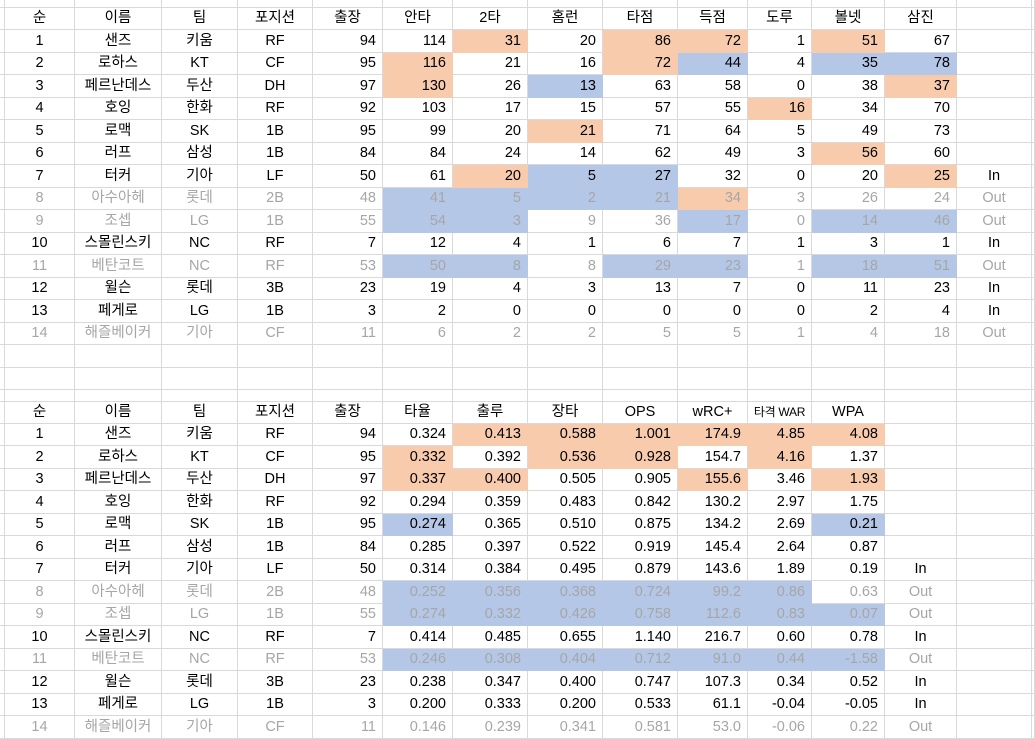  What do you see at coordinates (848, 108) in the screenshot?
I see `table1-row4-walks: 34` at bounding box center [848, 108].